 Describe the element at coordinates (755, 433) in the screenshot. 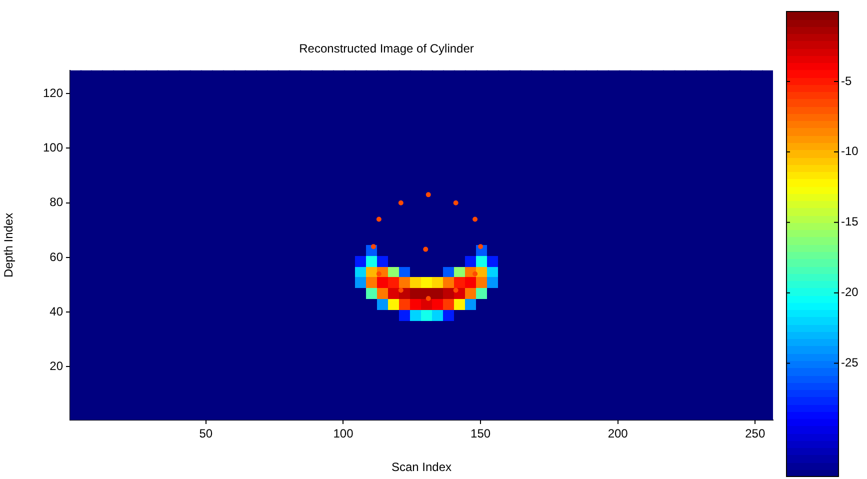

I see `x-tick-label: 250` at that location.